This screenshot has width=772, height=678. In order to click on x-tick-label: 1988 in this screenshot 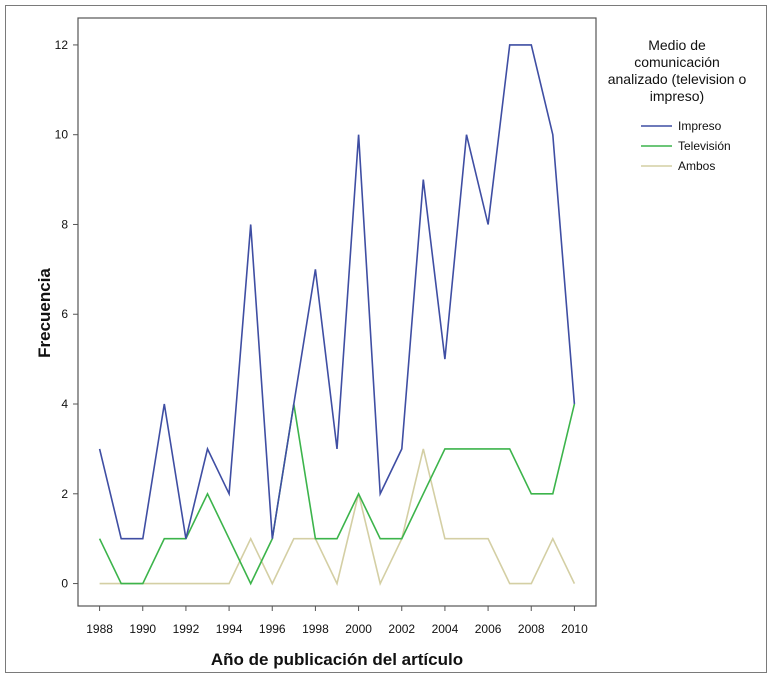, I will do `click(99, 629)`.